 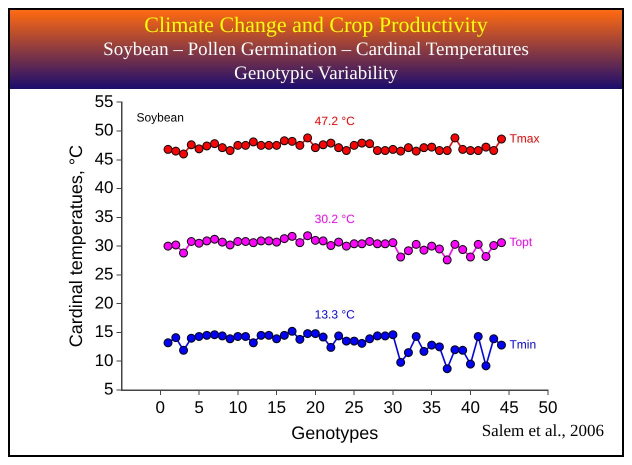 I want to click on x-axis-title: Genotypes, so click(x=334, y=433).